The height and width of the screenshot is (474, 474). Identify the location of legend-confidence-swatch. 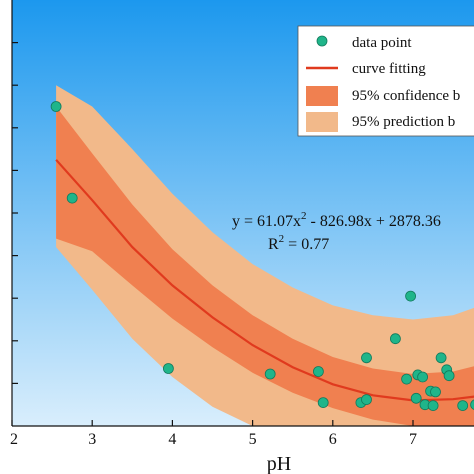
(322, 96).